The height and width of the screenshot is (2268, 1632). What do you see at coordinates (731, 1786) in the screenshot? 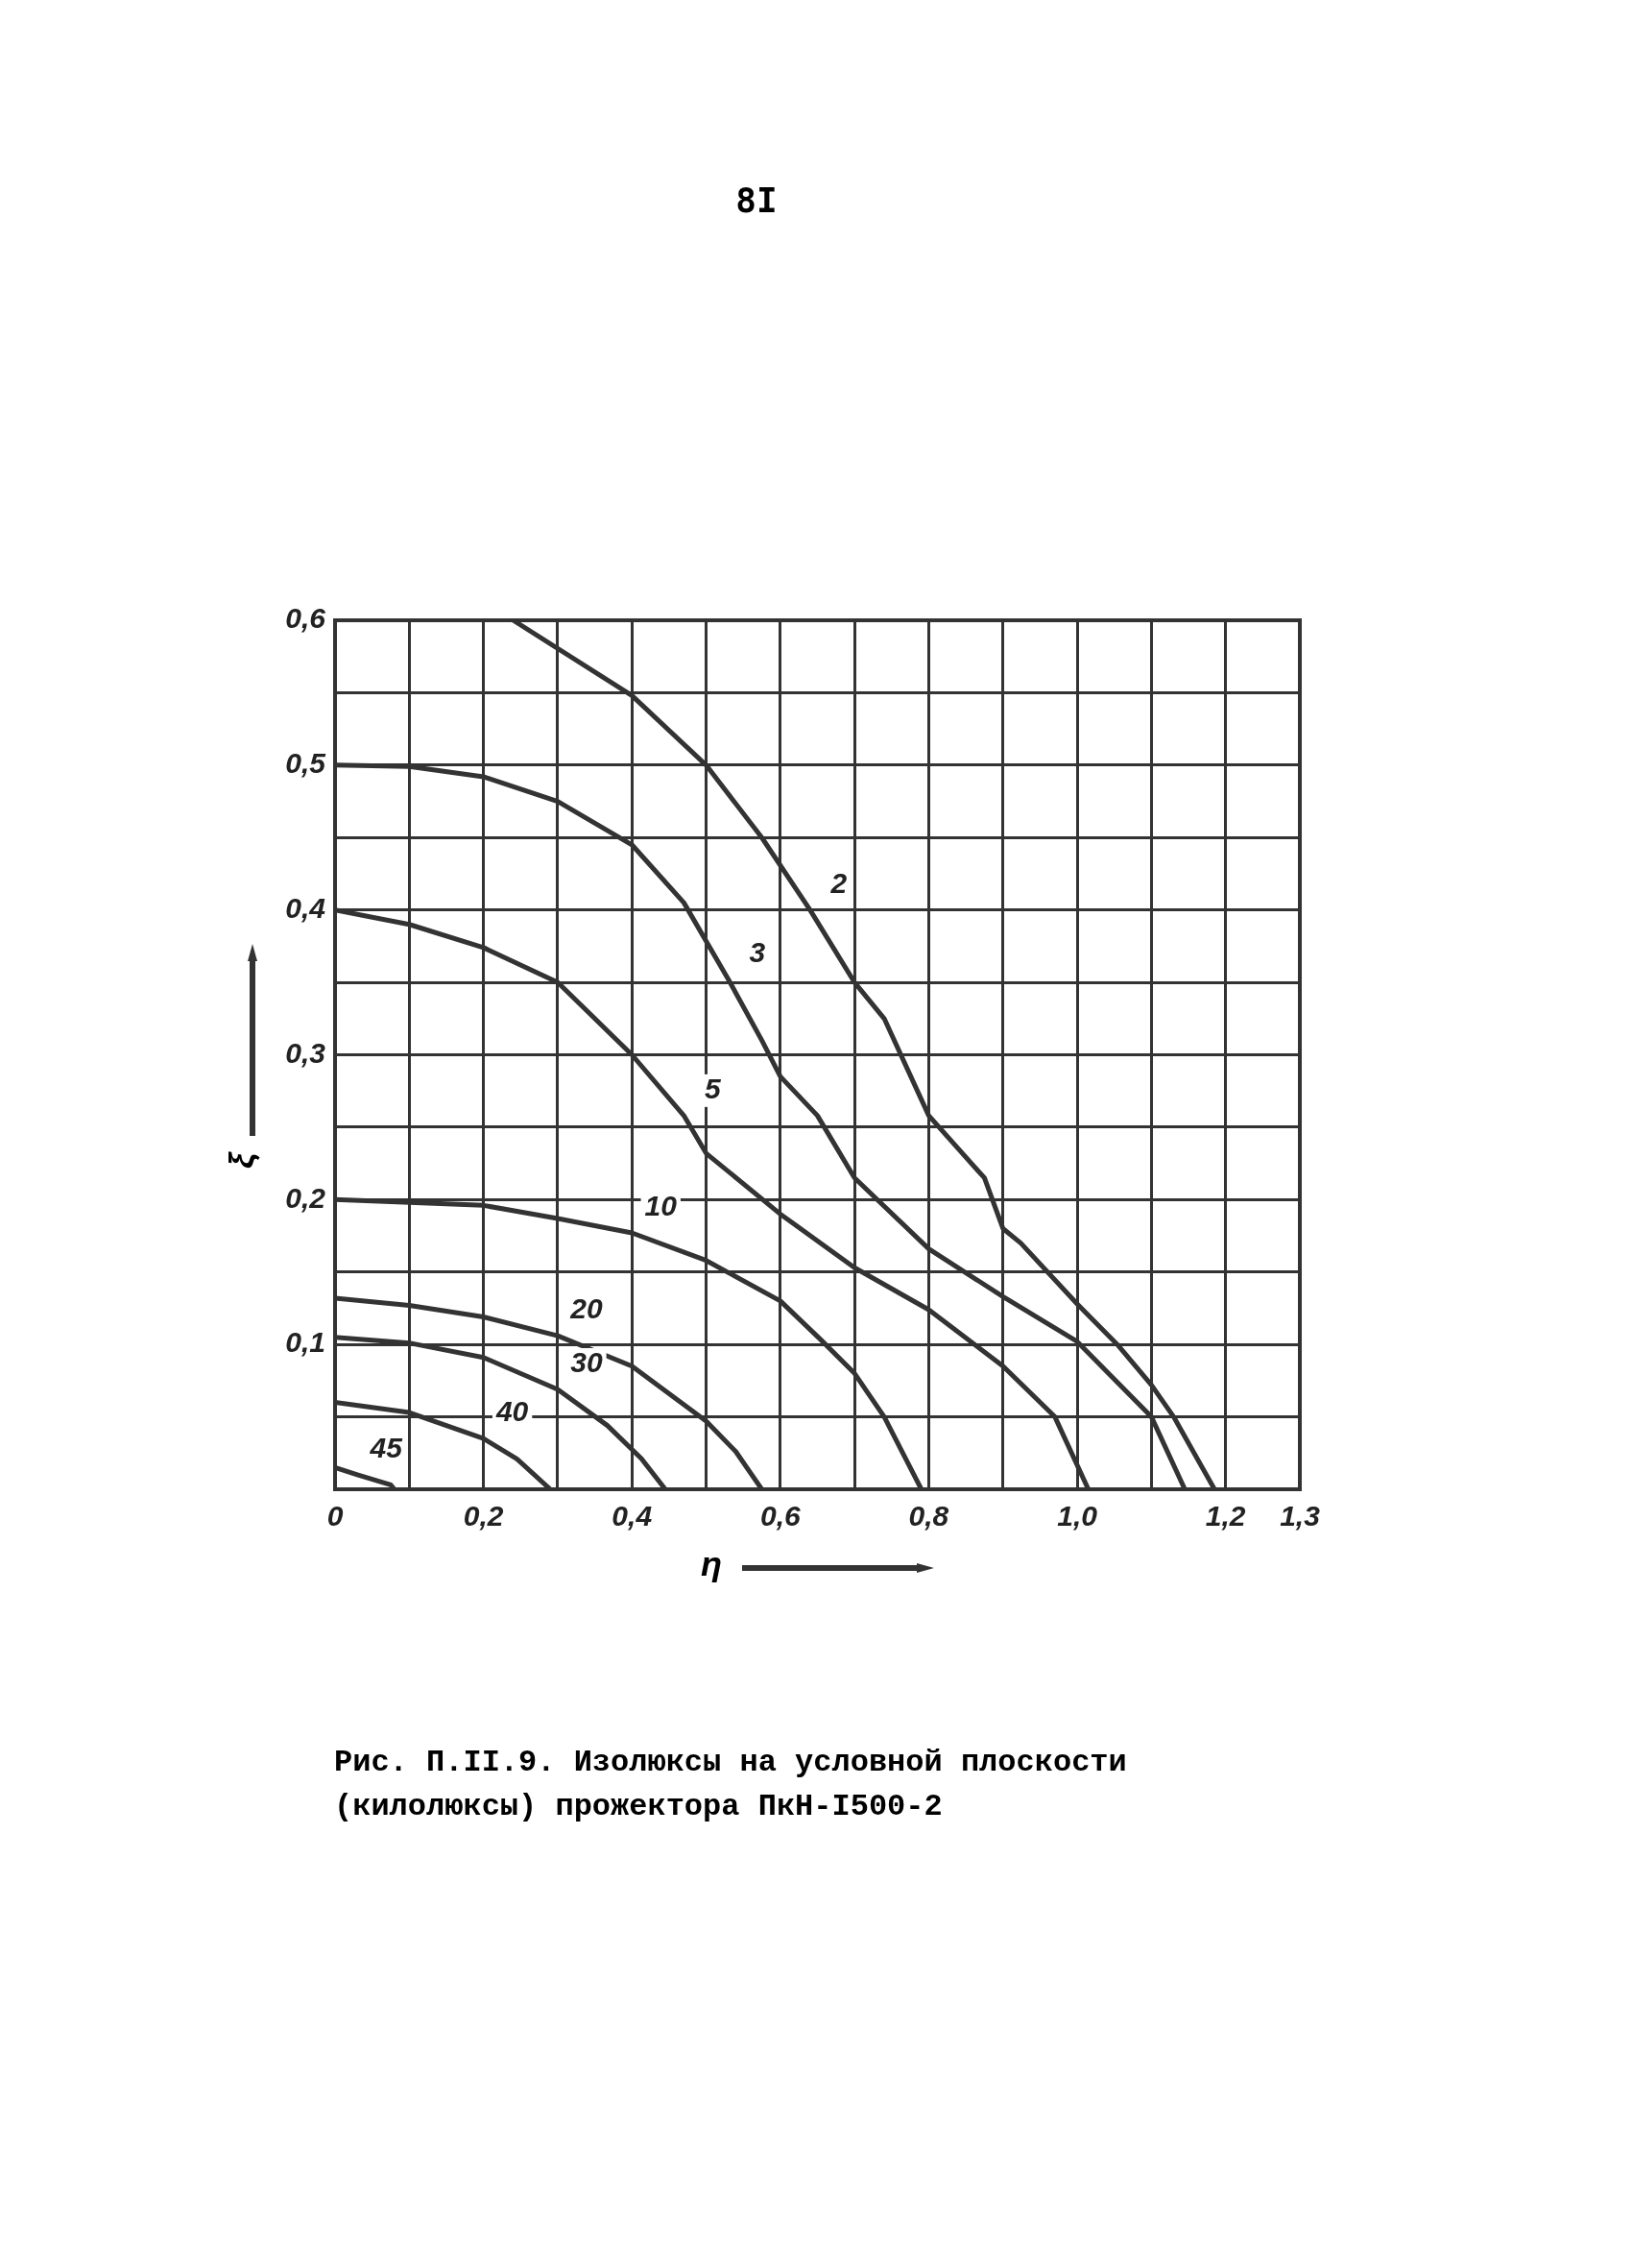
I see `text: Рис. П.II.9. Изолюксы на условной плоскости (килолюксы) прожектора ПкН-I500-2` at bounding box center [731, 1786].